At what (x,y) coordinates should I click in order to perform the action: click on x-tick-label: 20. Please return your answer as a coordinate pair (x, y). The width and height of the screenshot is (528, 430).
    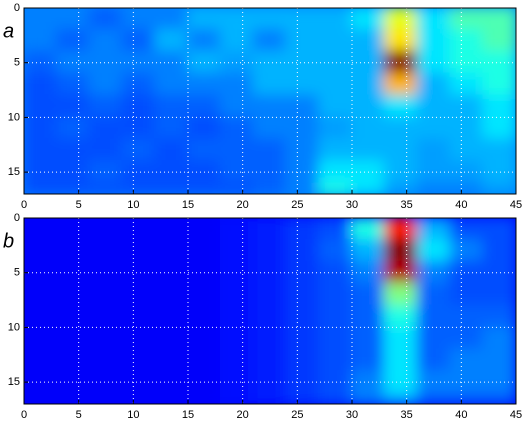
    Looking at the image, I should click on (243, 415).